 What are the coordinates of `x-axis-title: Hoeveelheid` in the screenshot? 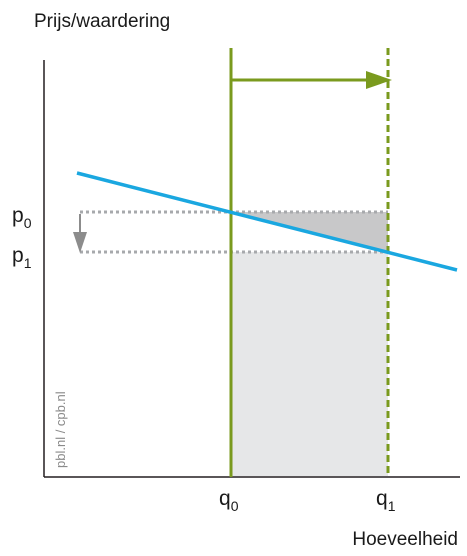 It's located at (405, 539).